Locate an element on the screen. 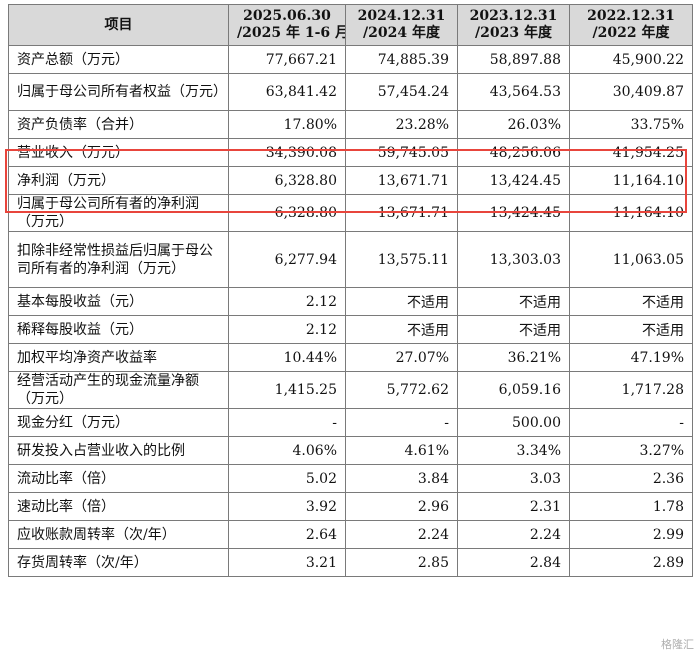 The width and height of the screenshot is (700, 656). row-value: 500.00 is located at coordinates (513, 422).